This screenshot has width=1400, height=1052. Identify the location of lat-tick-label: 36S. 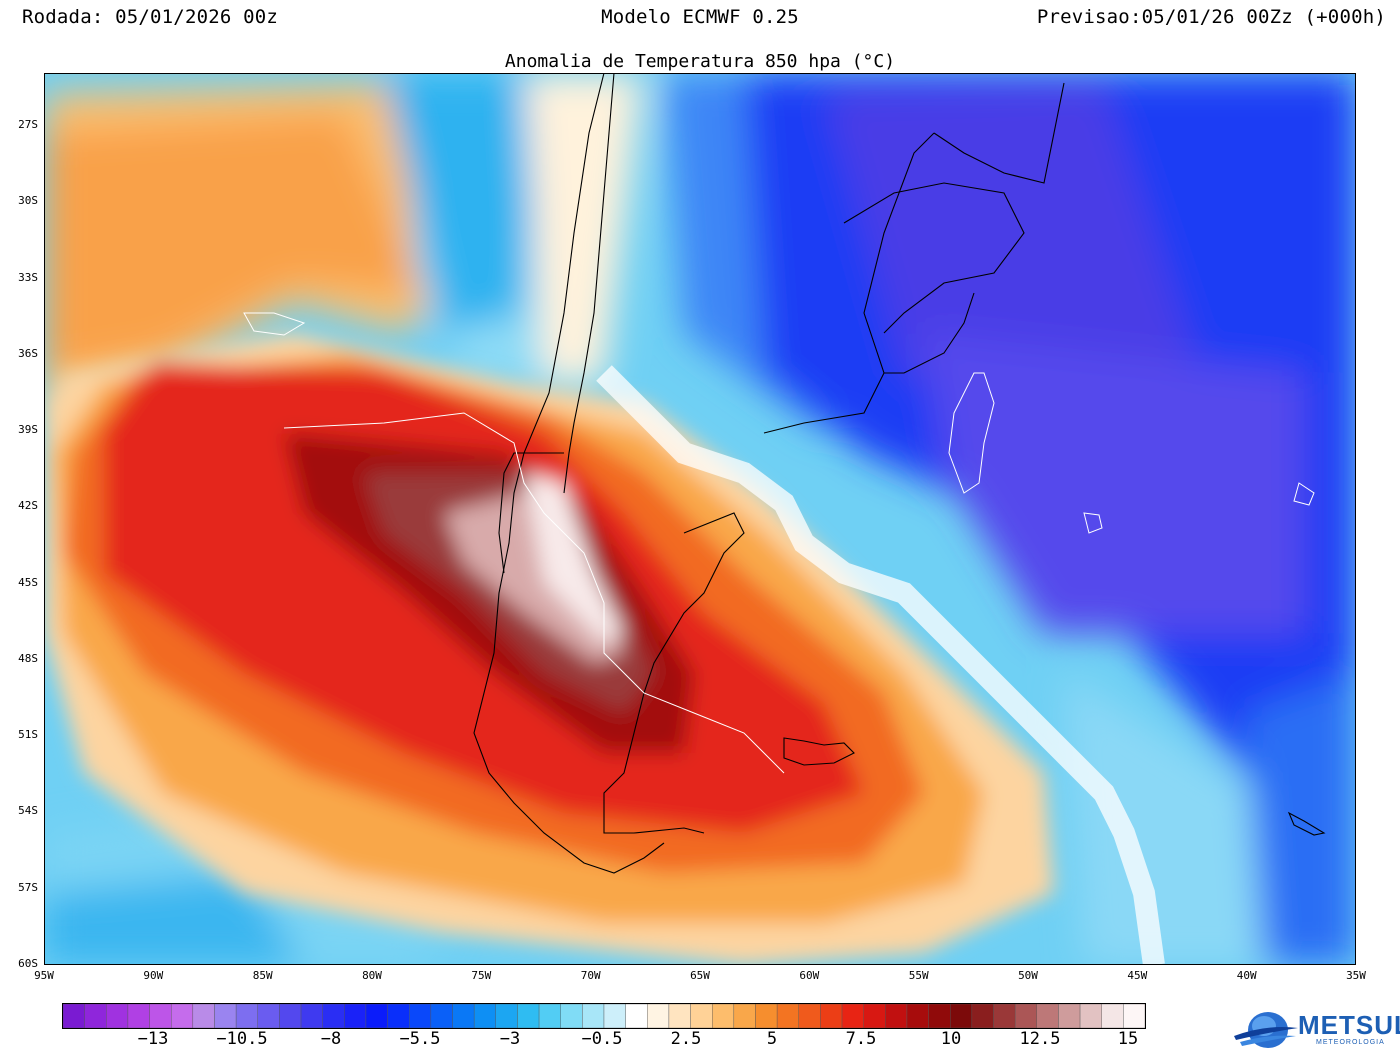
(28, 353).